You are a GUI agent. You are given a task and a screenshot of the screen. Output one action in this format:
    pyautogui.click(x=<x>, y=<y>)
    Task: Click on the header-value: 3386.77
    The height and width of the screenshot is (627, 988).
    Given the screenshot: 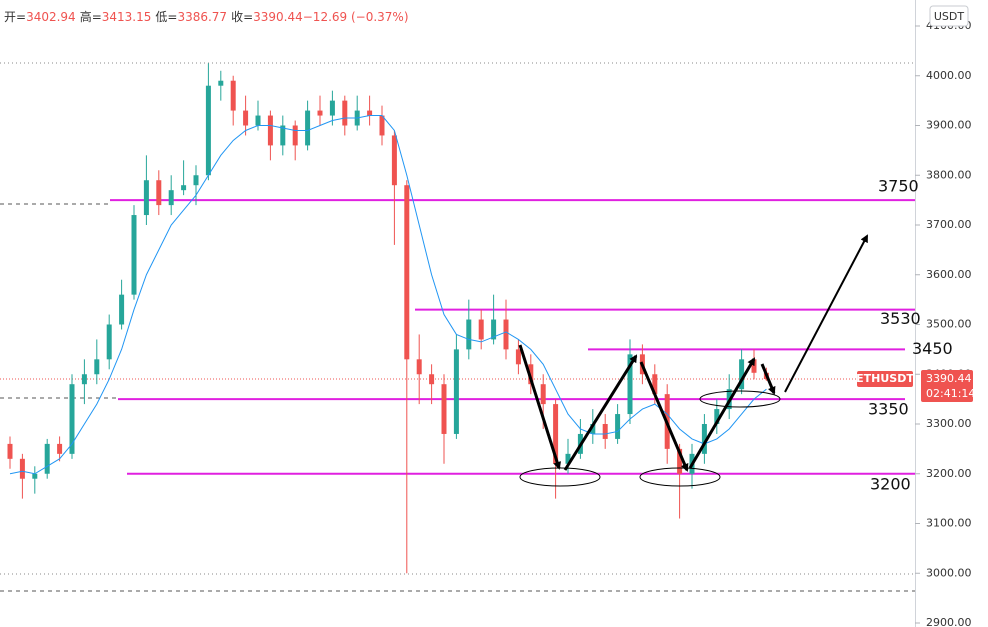 What is the action you would take?
    pyautogui.click(x=202, y=17)
    